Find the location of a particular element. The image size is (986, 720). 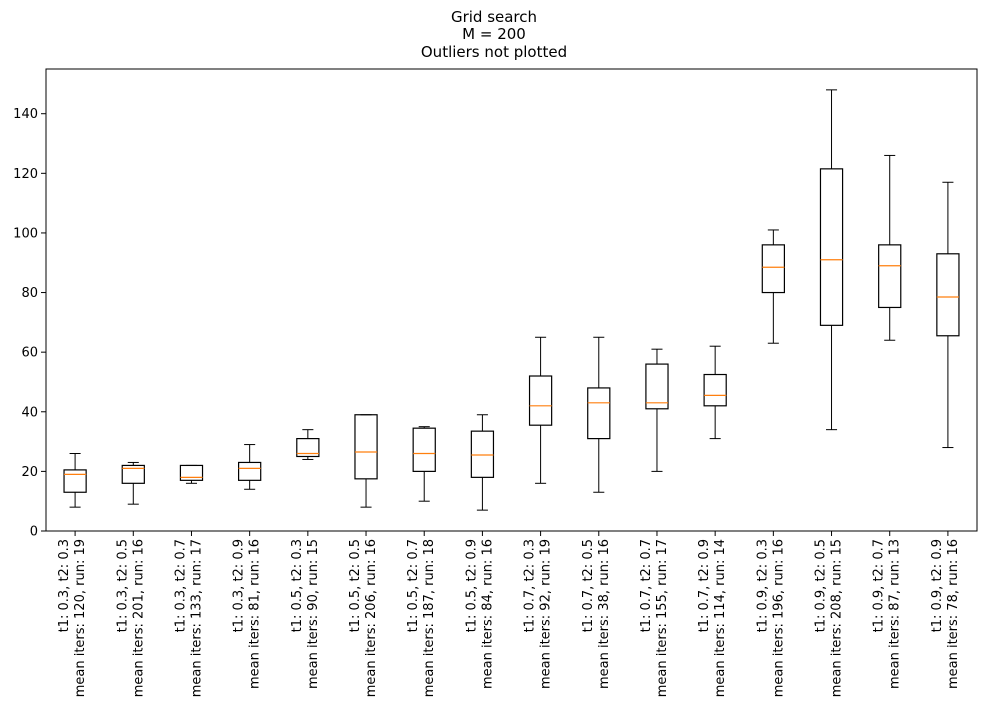

y-tick-label: 60 is located at coordinates (29, 353).